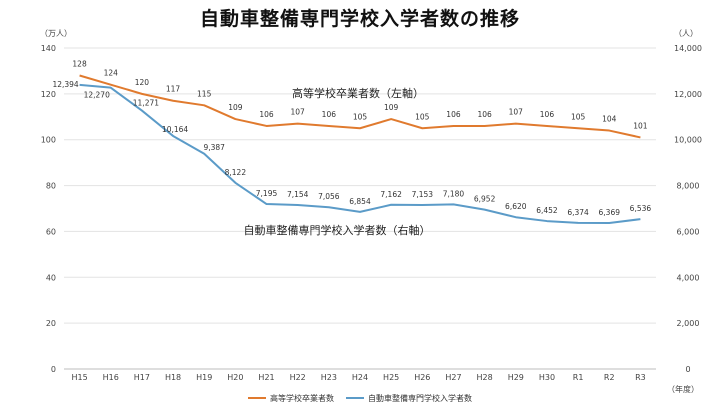 The image size is (720, 410). Describe the element at coordinates (360, 377) in the screenshot. I see `x-tick-label: H24` at that location.